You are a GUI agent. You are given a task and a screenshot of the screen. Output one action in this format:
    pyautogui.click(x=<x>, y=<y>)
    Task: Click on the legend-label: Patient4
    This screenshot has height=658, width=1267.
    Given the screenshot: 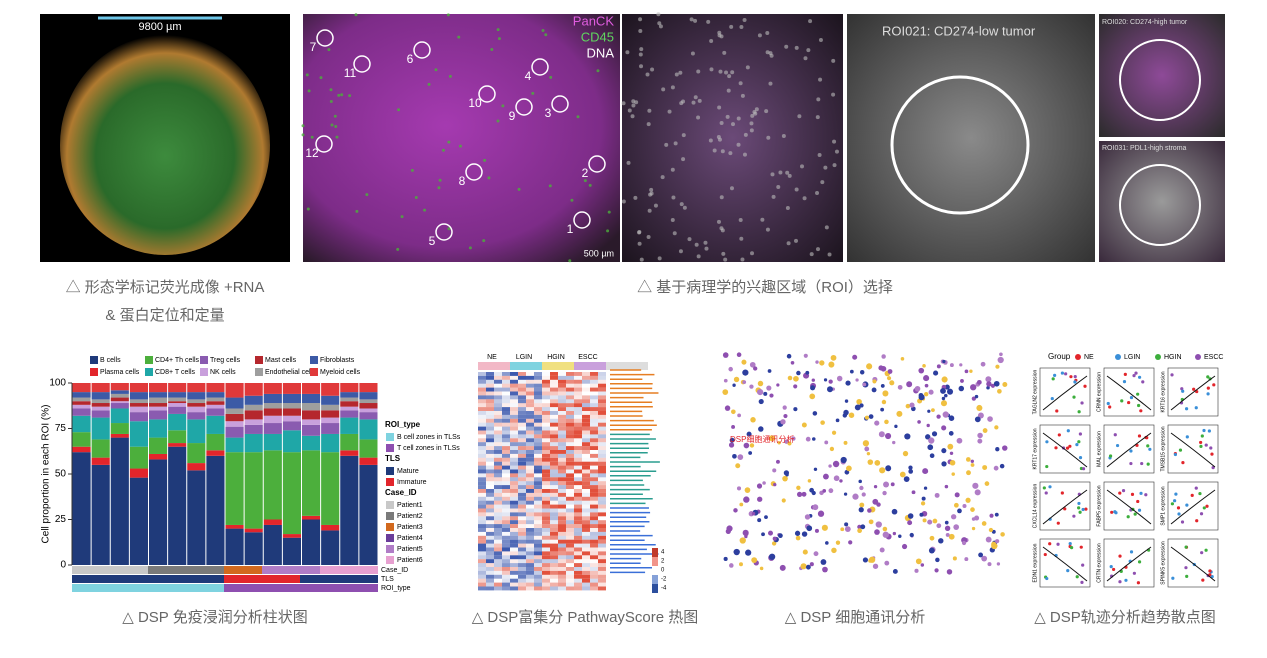 What is the action you would take?
    pyautogui.click(x=410, y=538)
    